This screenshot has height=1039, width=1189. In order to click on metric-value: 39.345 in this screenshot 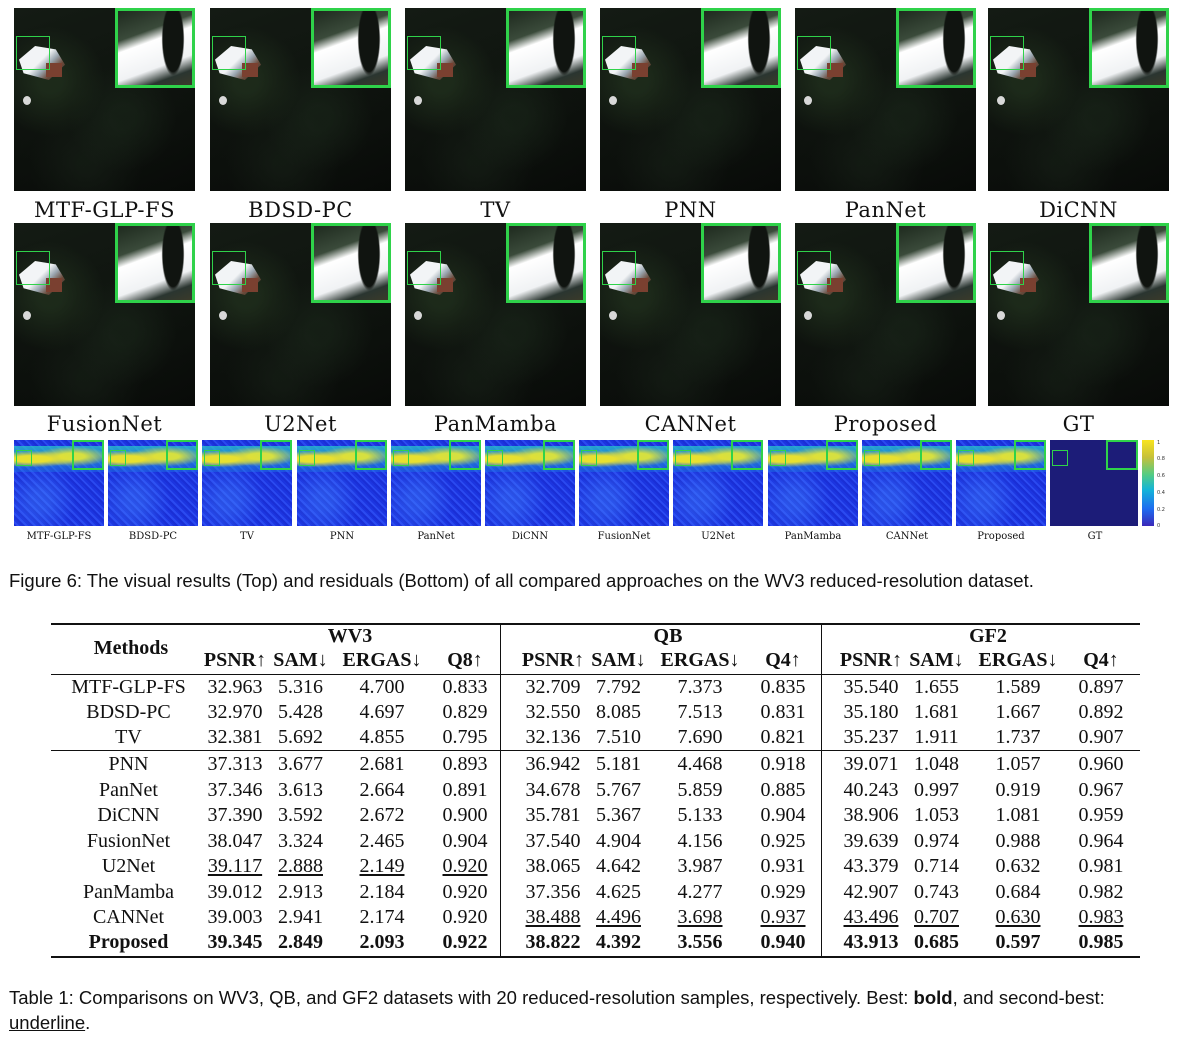, I will do `click(235, 942)`.